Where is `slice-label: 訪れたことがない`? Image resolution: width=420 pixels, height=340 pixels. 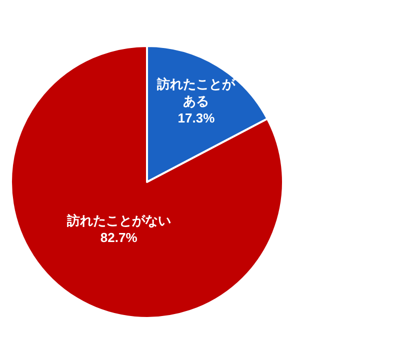
slice-label: 訪れたことがない is located at coordinates (119, 220).